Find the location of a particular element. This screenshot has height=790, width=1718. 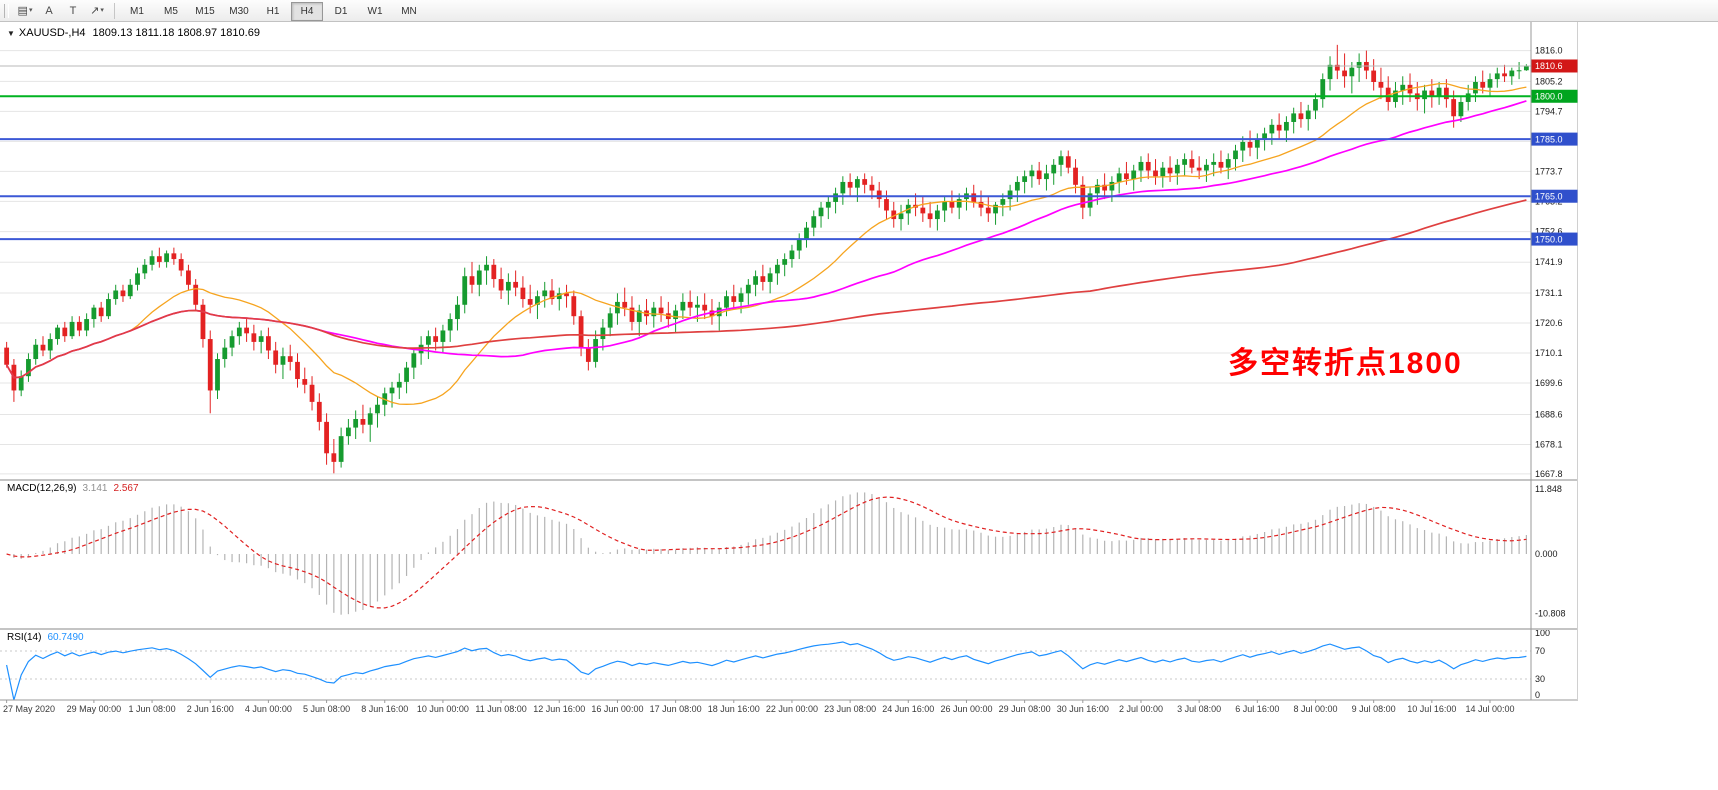

timeframe-button-group: M1 M5 M15 M30 H1 H4 D1 W1 MN is located at coordinates (273, 11).